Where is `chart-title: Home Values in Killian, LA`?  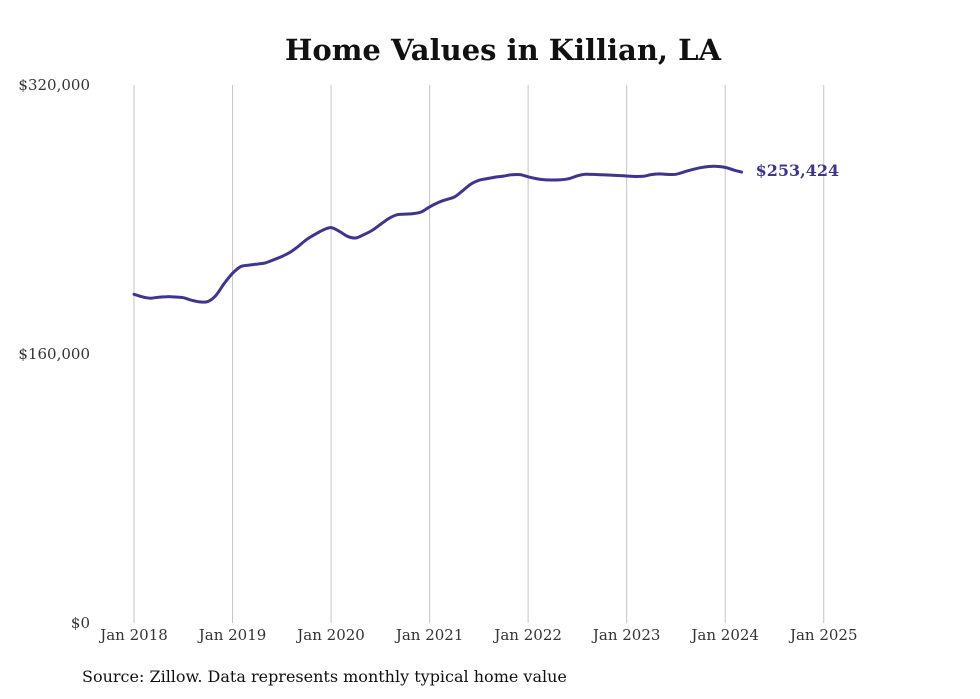 chart-title: Home Values in Killian, LA is located at coordinates (503, 50).